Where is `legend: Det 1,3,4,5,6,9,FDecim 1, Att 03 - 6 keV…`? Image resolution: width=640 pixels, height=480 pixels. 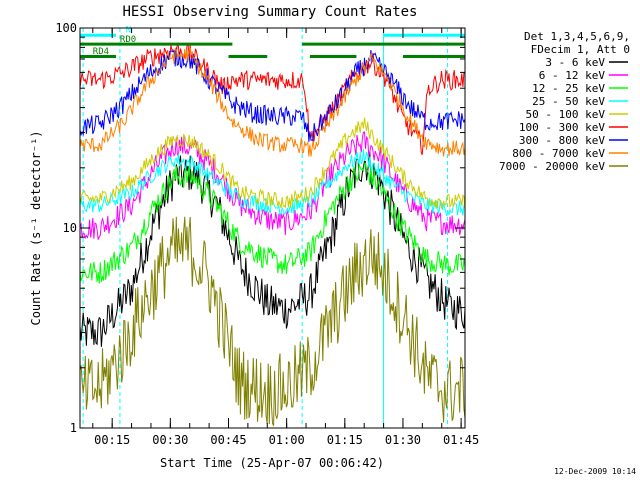 legend: Det 1,3,4,5,6,9,FDecim 1, Att 03 - 6 keV… is located at coordinates (564, 101).